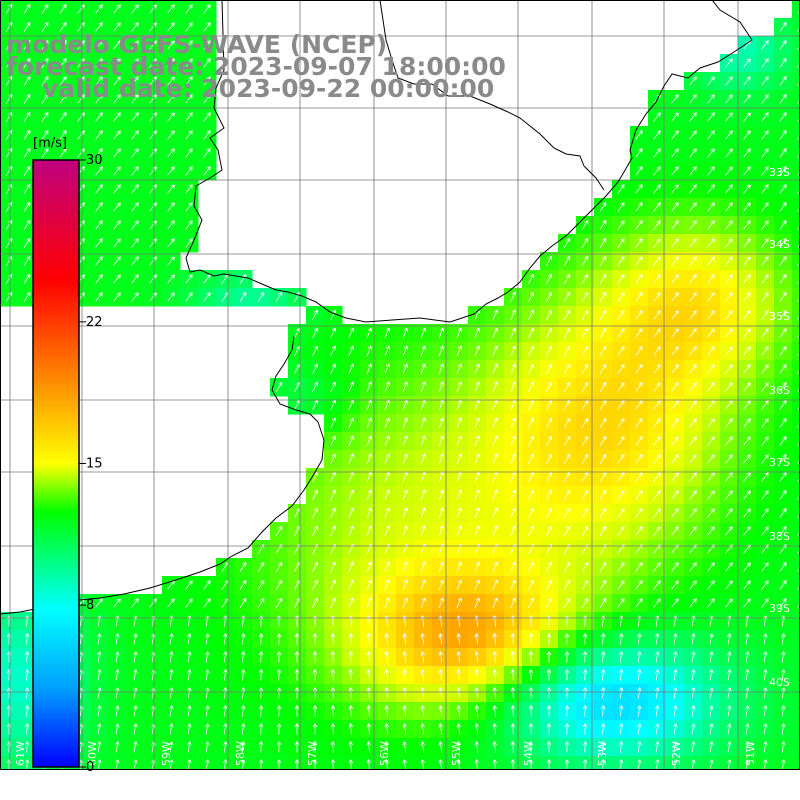 Image resolution: width=800 pixels, height=800 pixels. What do you see at coordinates (94, 464) in the screenshot?
I see `colorbar-tick-label: 15` at bounding box center [94, 464].